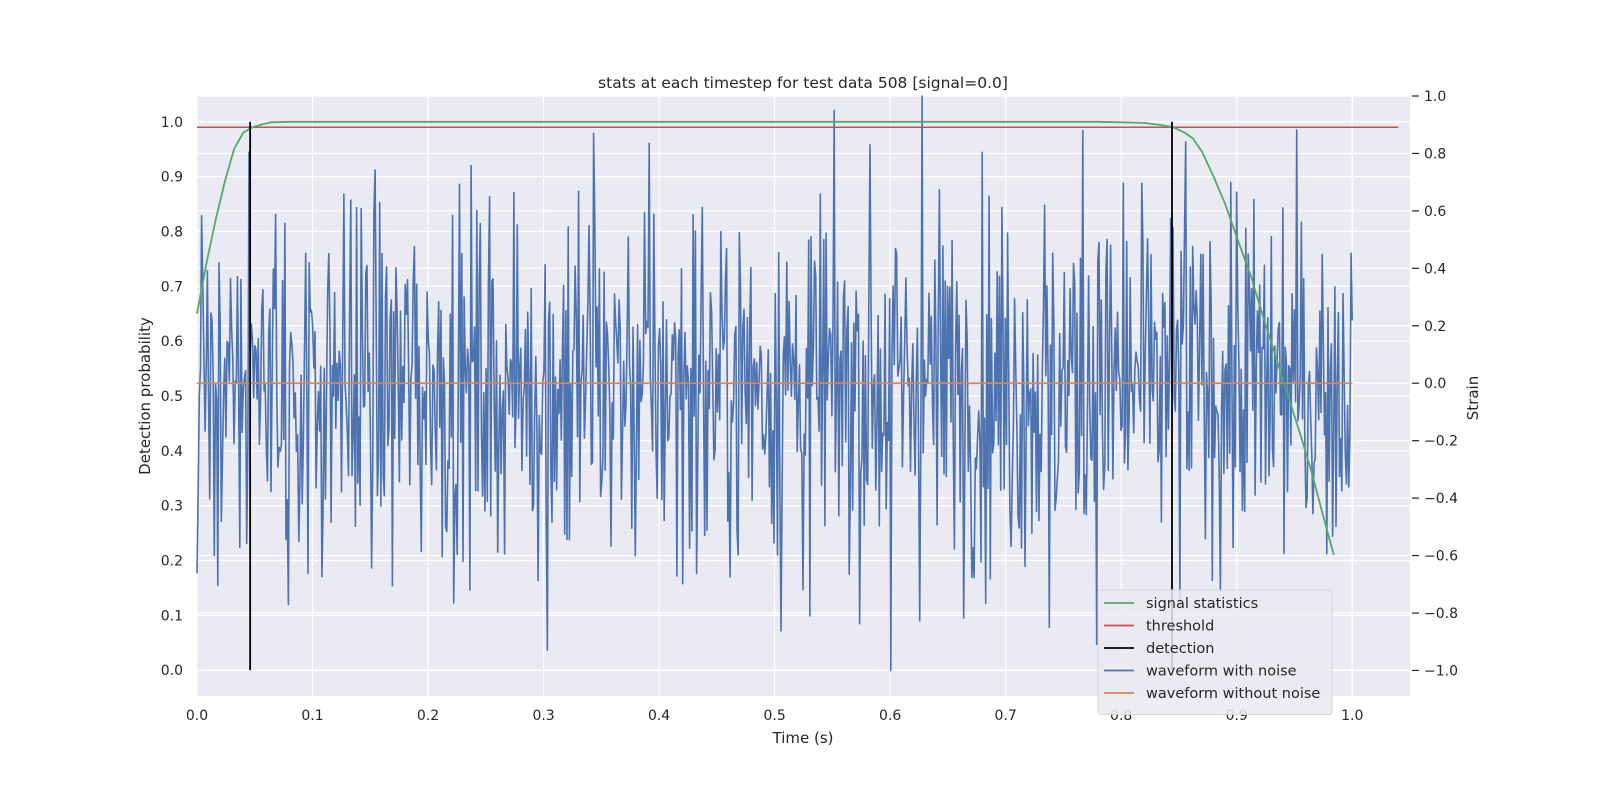 The width and height of the screenshot is (1600, 800). Describe the element at coordinates (659, 716) in the screenshot. I see `x-tick-label: 0.4` at that location.